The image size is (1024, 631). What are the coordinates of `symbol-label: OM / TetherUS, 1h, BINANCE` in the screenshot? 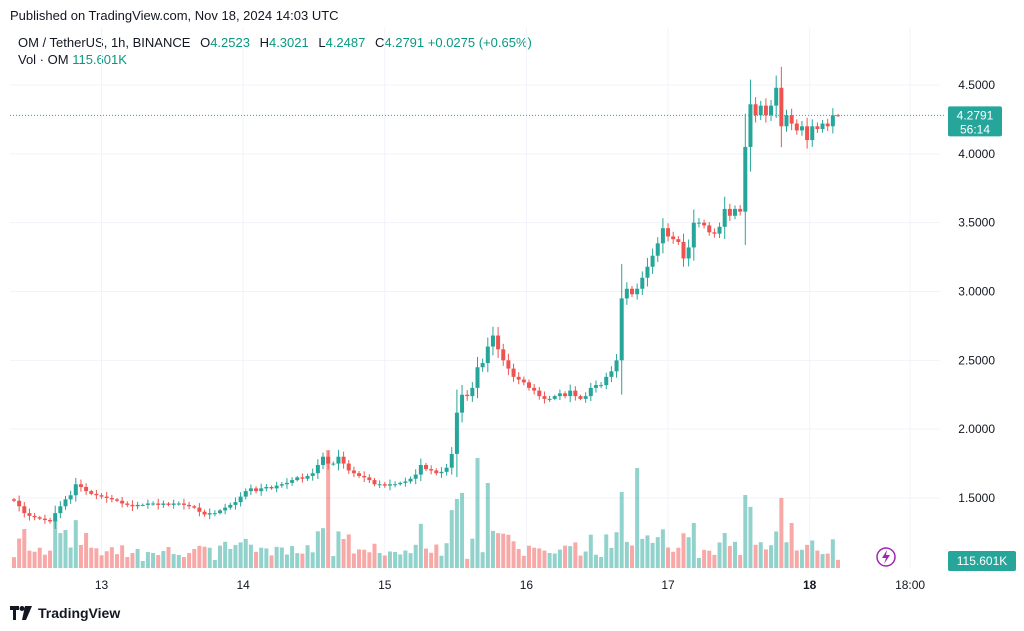 It's located at (104, 42).